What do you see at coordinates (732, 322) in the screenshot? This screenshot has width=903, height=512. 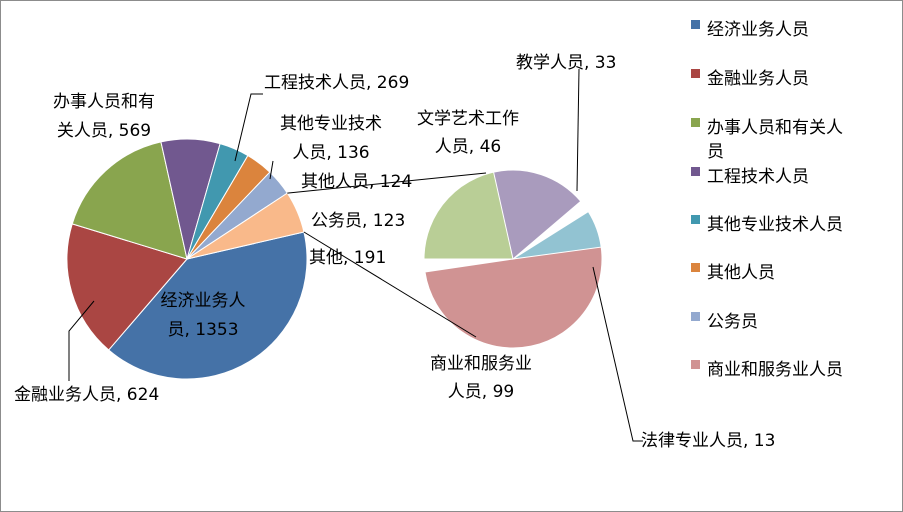 I see `legend-label-6: 公务员` at bounding box center [732, 322].